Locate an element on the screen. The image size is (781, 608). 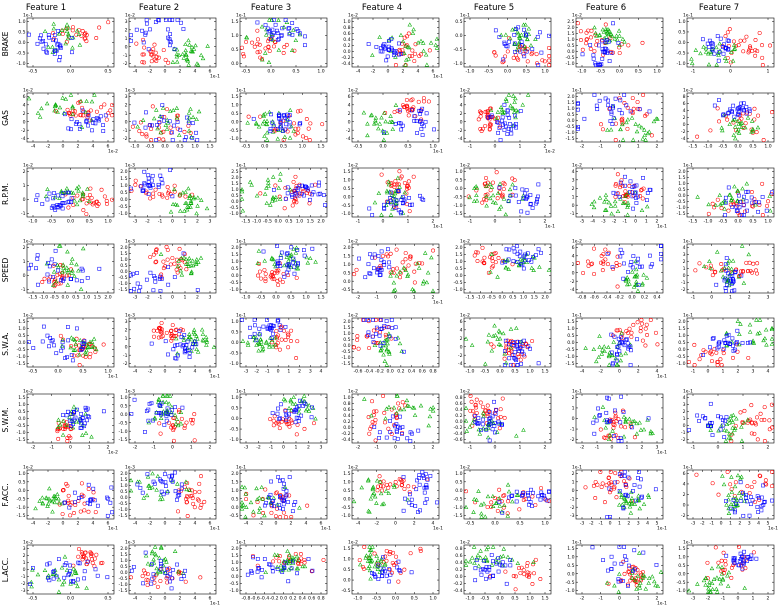
x-tick-label: -1.0 is located at coordinates (33, 222).